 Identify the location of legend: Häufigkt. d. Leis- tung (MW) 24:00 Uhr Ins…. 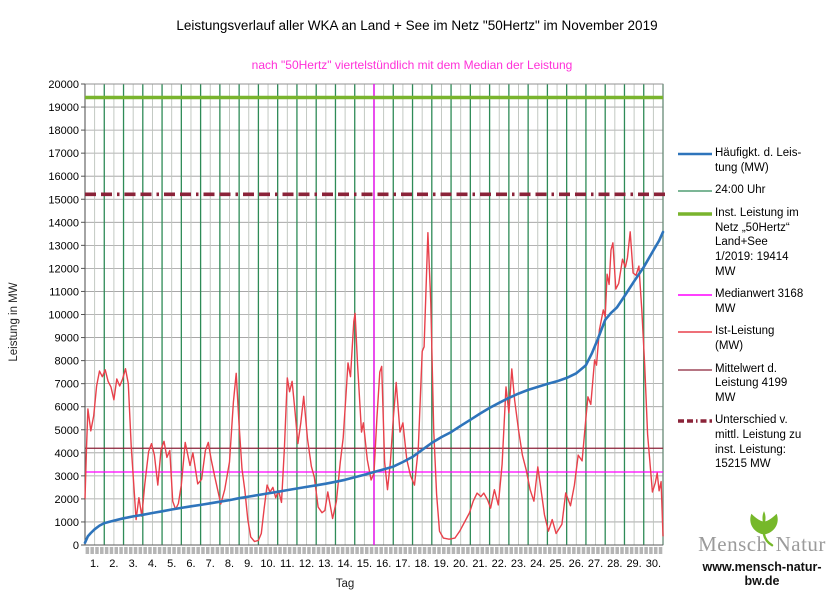
(754, 309).